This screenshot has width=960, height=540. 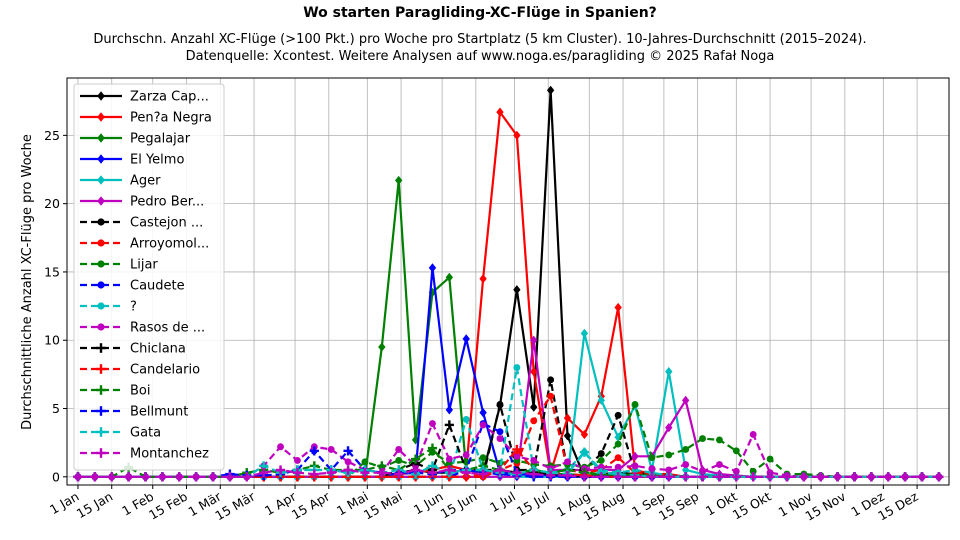 I want to click on x-tick-label: 15 Mai, so click(x=383, y=506).